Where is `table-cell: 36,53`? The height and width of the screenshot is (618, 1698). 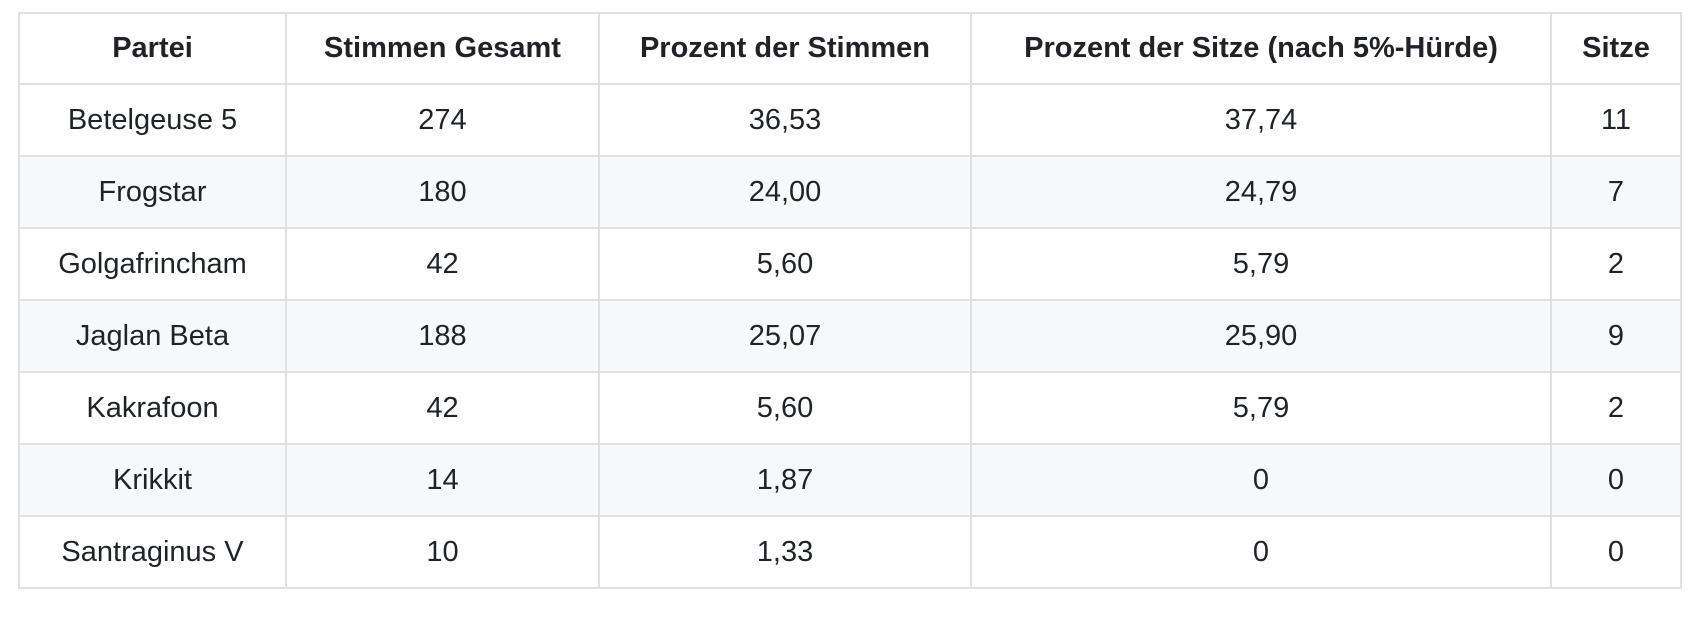
table-cell: 36,53 is located at coordinates (785, 120).